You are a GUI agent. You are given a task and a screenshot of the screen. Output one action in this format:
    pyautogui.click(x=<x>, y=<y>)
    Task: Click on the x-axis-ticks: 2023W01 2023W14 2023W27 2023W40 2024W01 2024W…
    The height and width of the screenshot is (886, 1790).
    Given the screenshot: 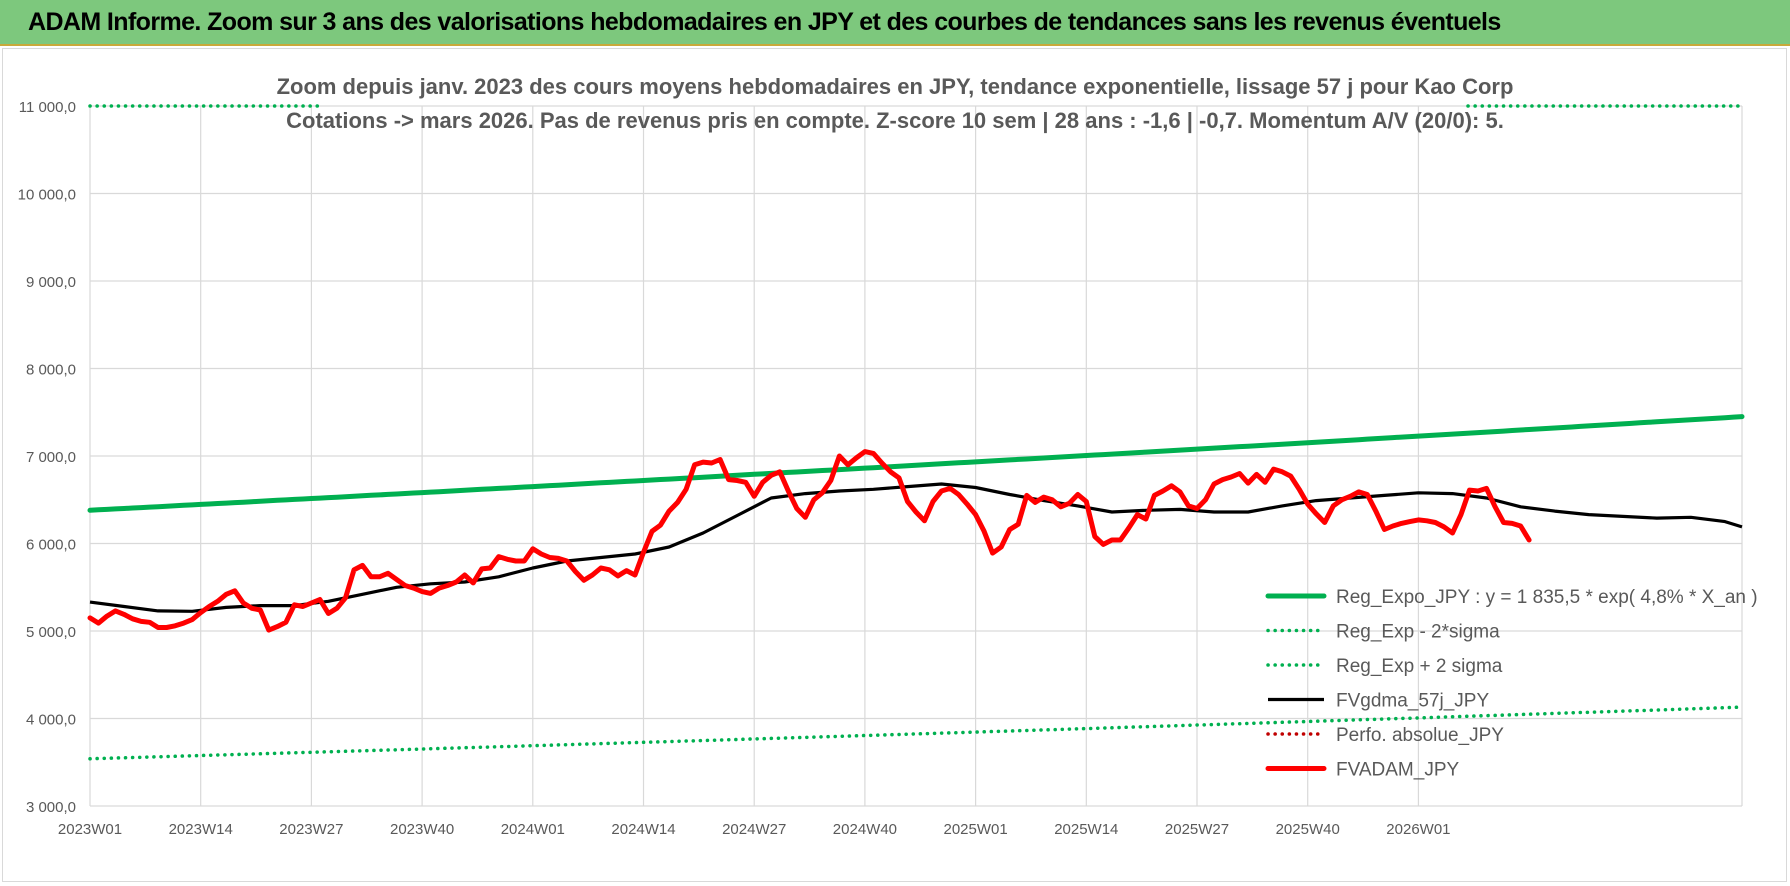 What is the action you would take?
    pyautogui.click(x=754, y=829)
    